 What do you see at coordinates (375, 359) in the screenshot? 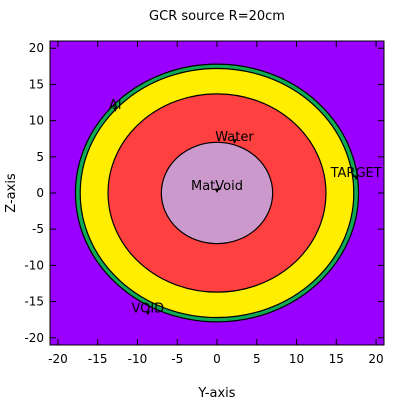
I see `x-tick-label: 20` at bounding box center [375, 359].